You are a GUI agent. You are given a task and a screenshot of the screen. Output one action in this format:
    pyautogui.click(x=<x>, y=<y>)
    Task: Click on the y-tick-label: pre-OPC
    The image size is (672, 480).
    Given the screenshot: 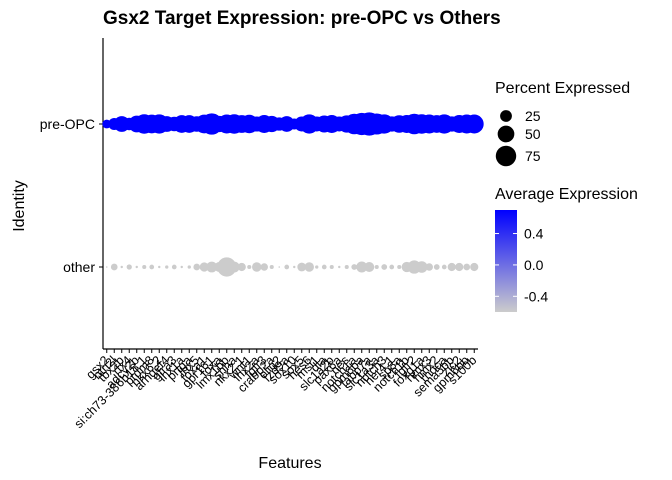 What is the action you would take?
    pyautogui.click(x=67, y=124)
    